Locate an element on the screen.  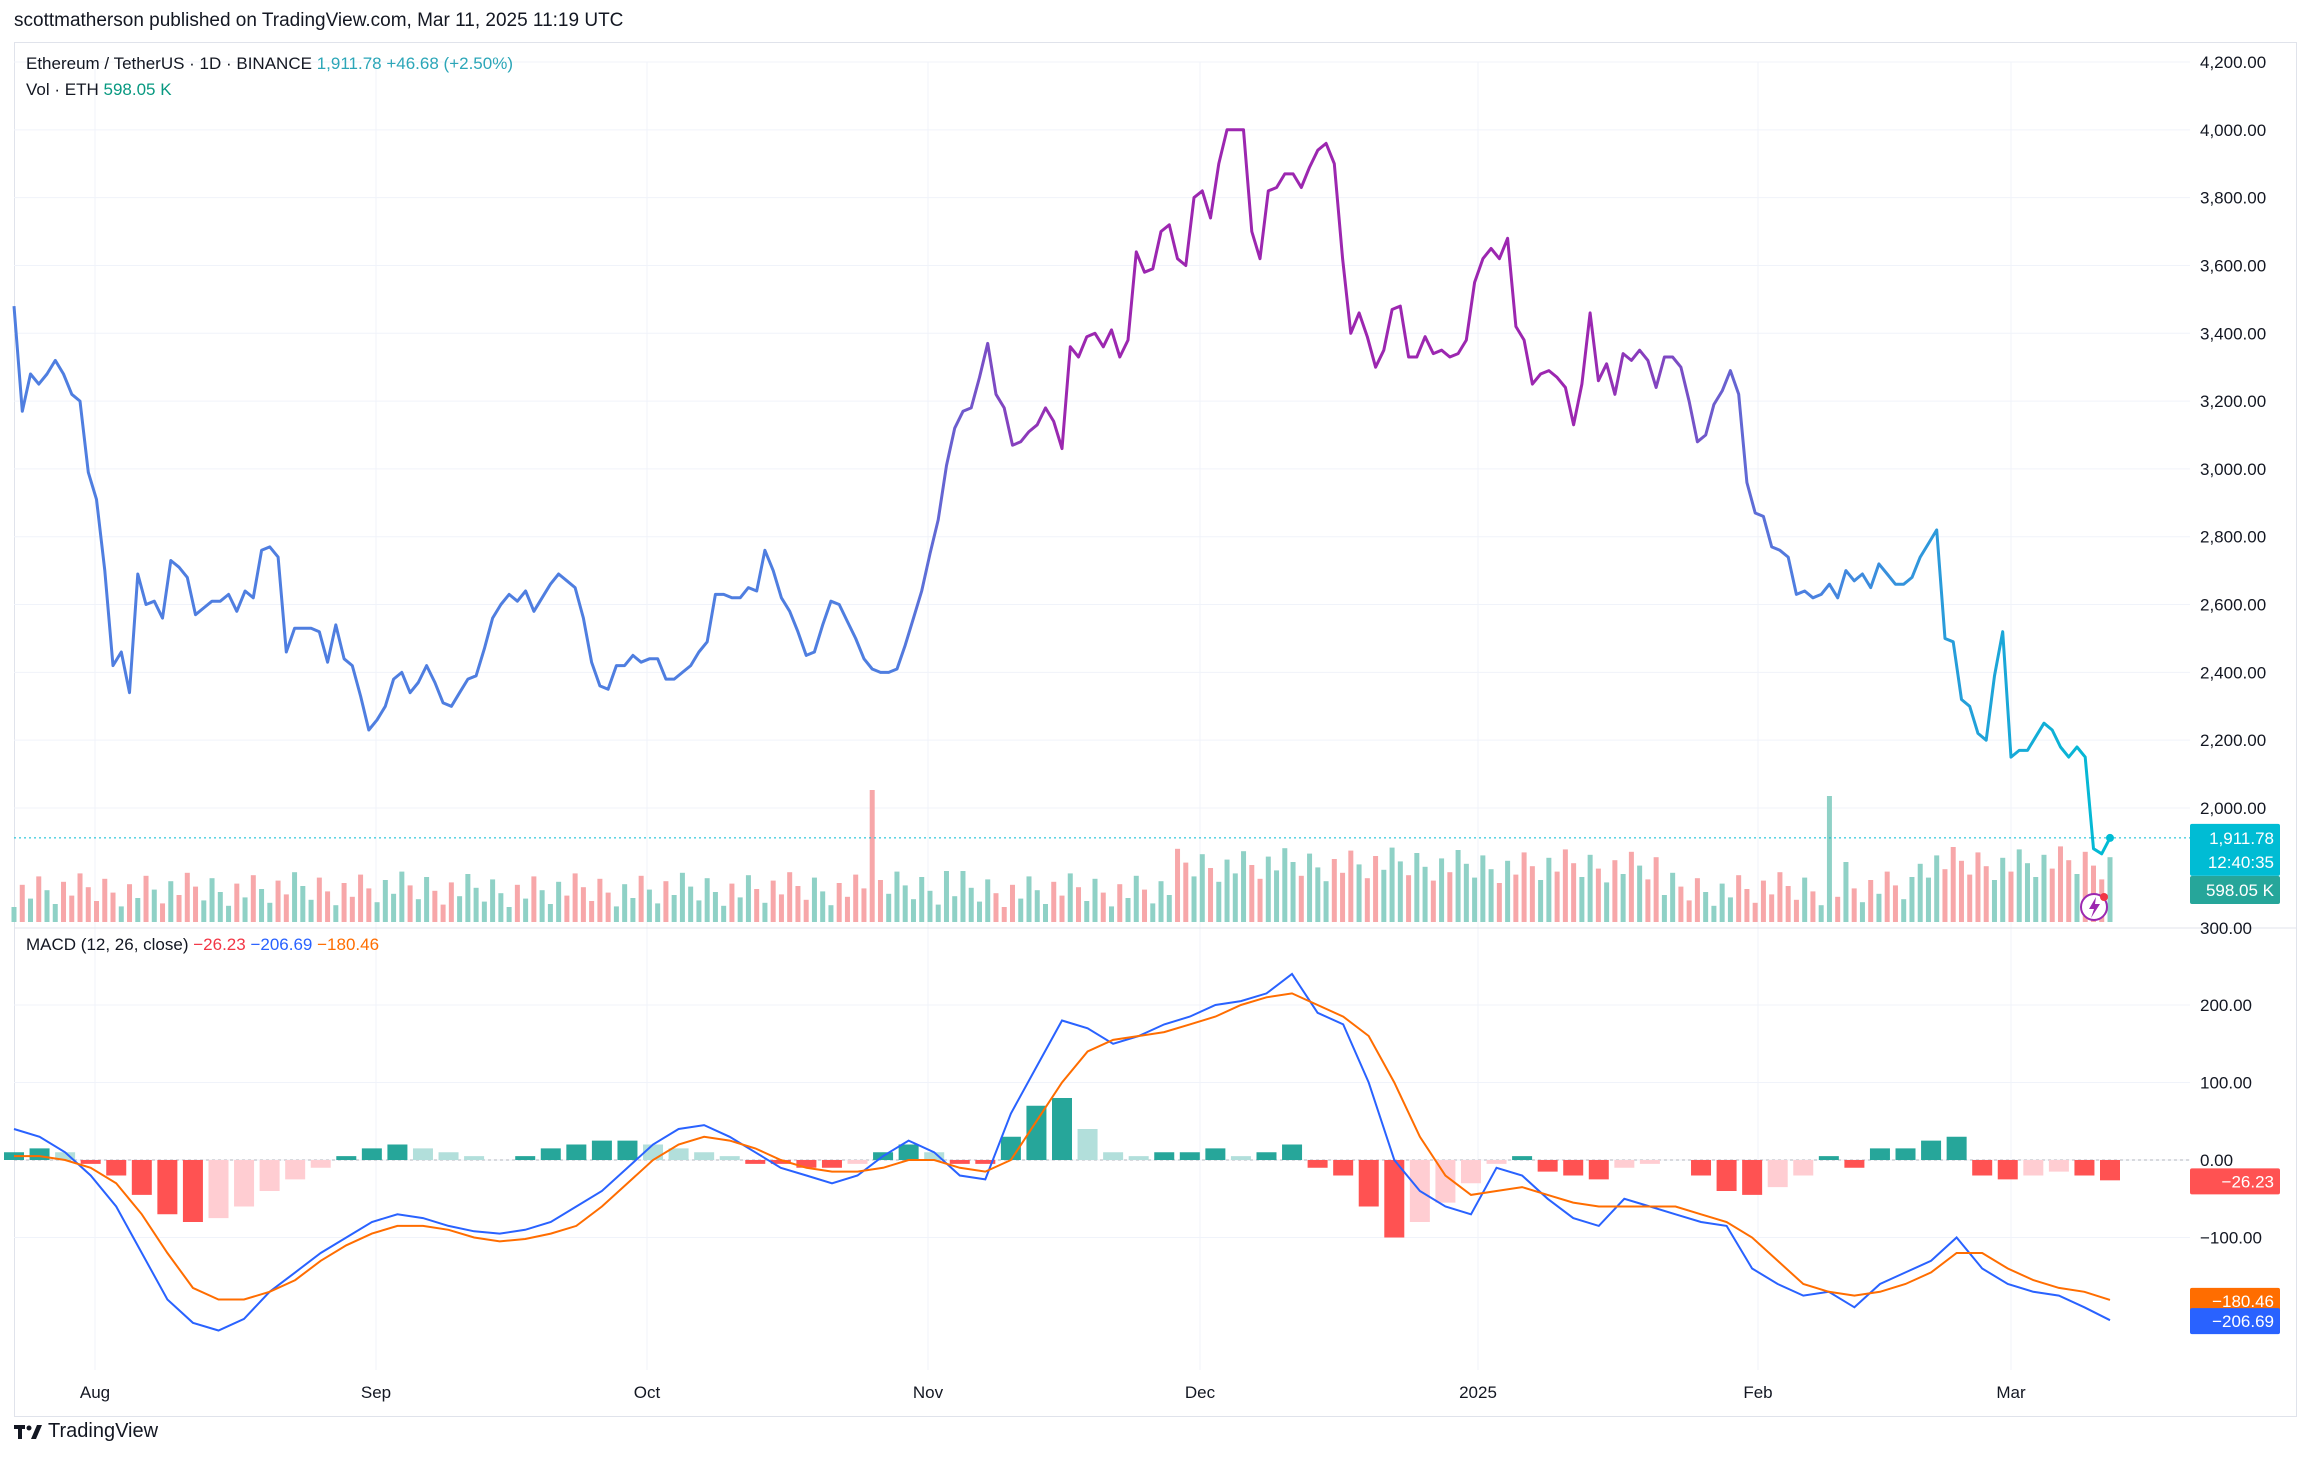
symbol-label: Ethereum / TetherUS · 1D · BINANCE is located at coordinates (169, 63).